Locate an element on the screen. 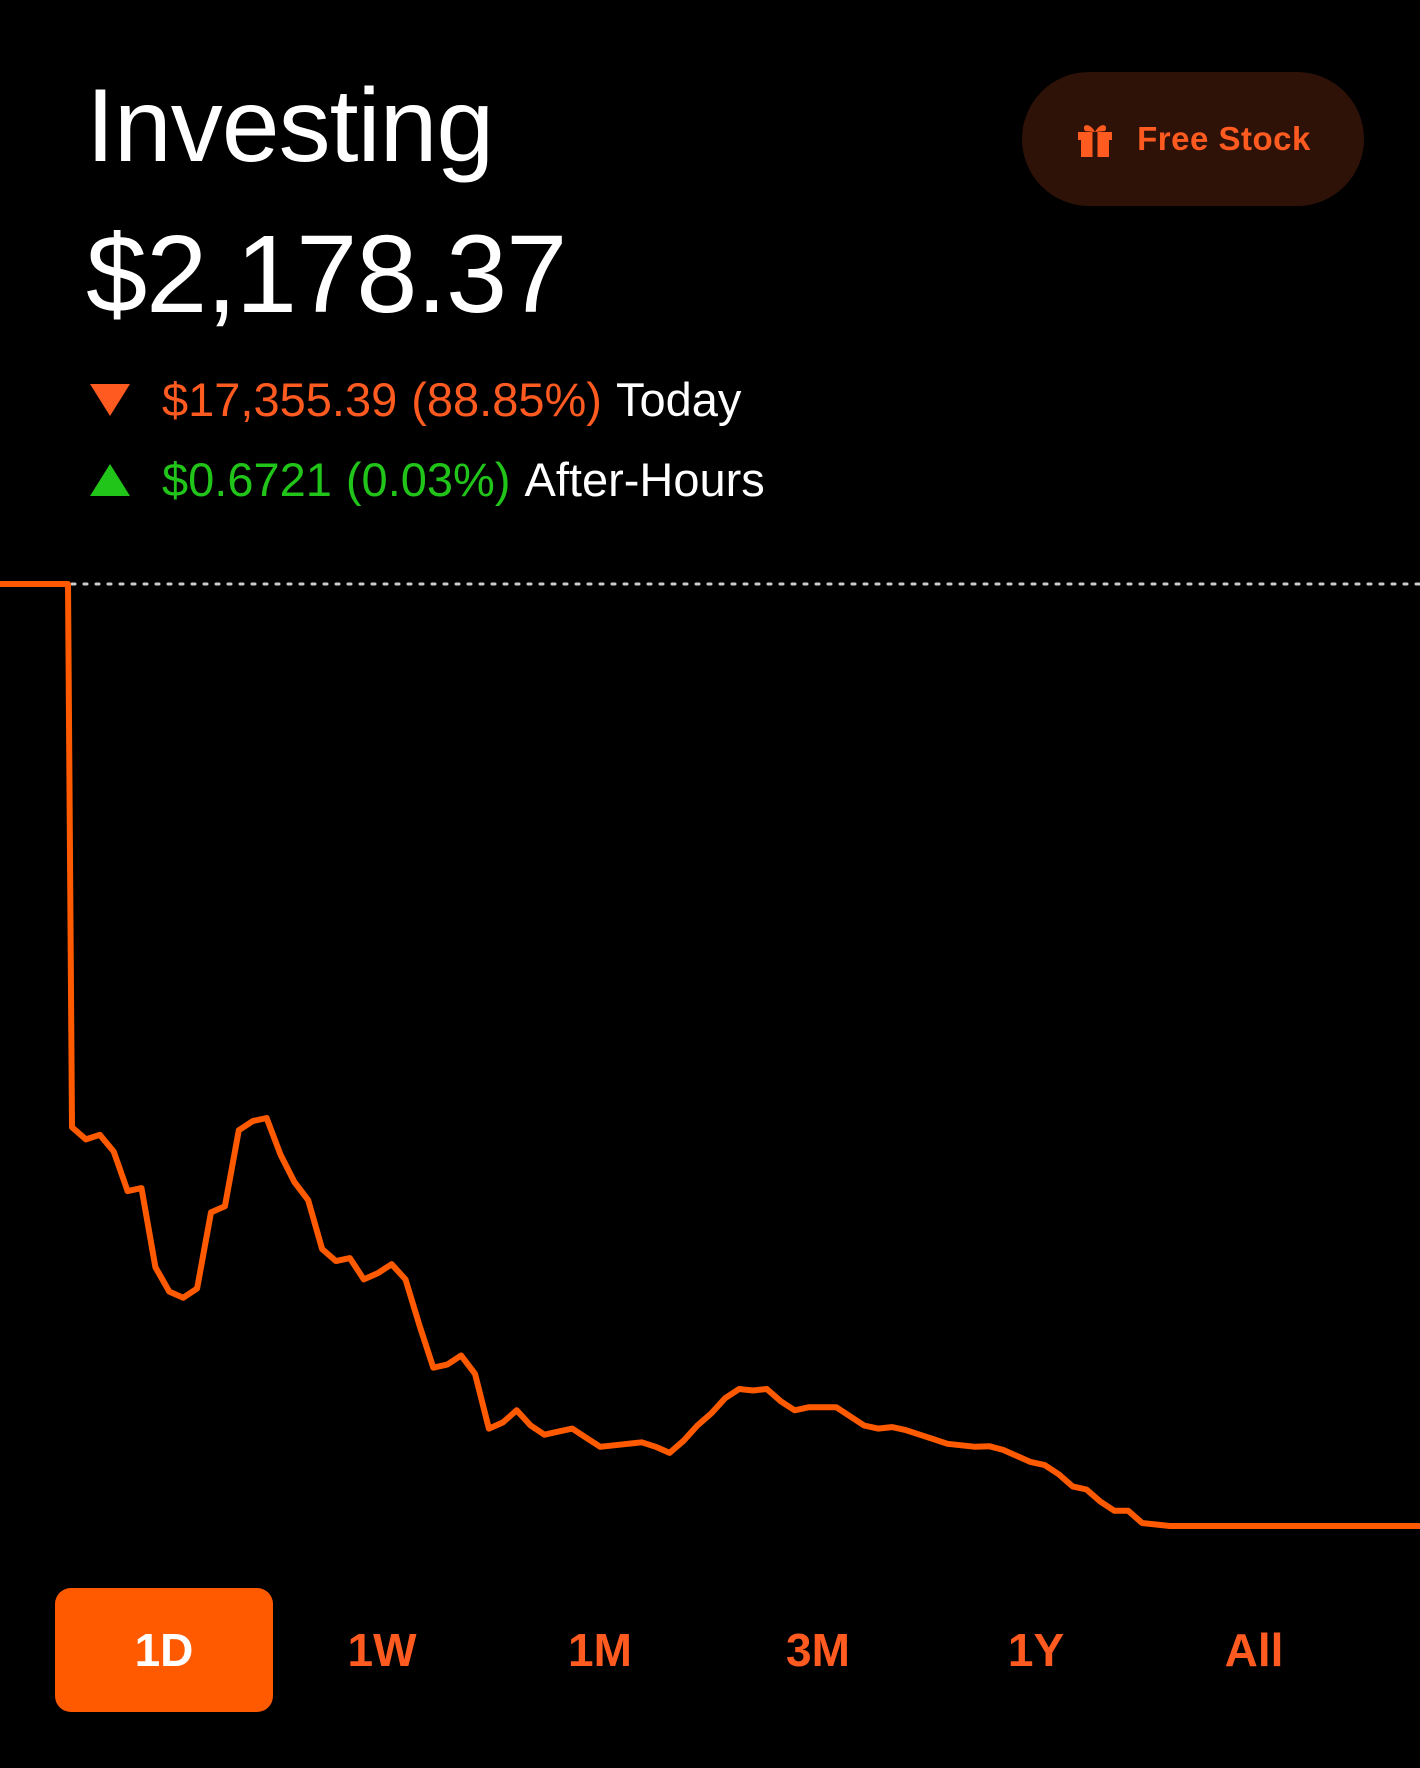 The height and width of the screenshot is (1768, 1420). portfolio-value: $2,178.37 is located at coordinates (326, 274).